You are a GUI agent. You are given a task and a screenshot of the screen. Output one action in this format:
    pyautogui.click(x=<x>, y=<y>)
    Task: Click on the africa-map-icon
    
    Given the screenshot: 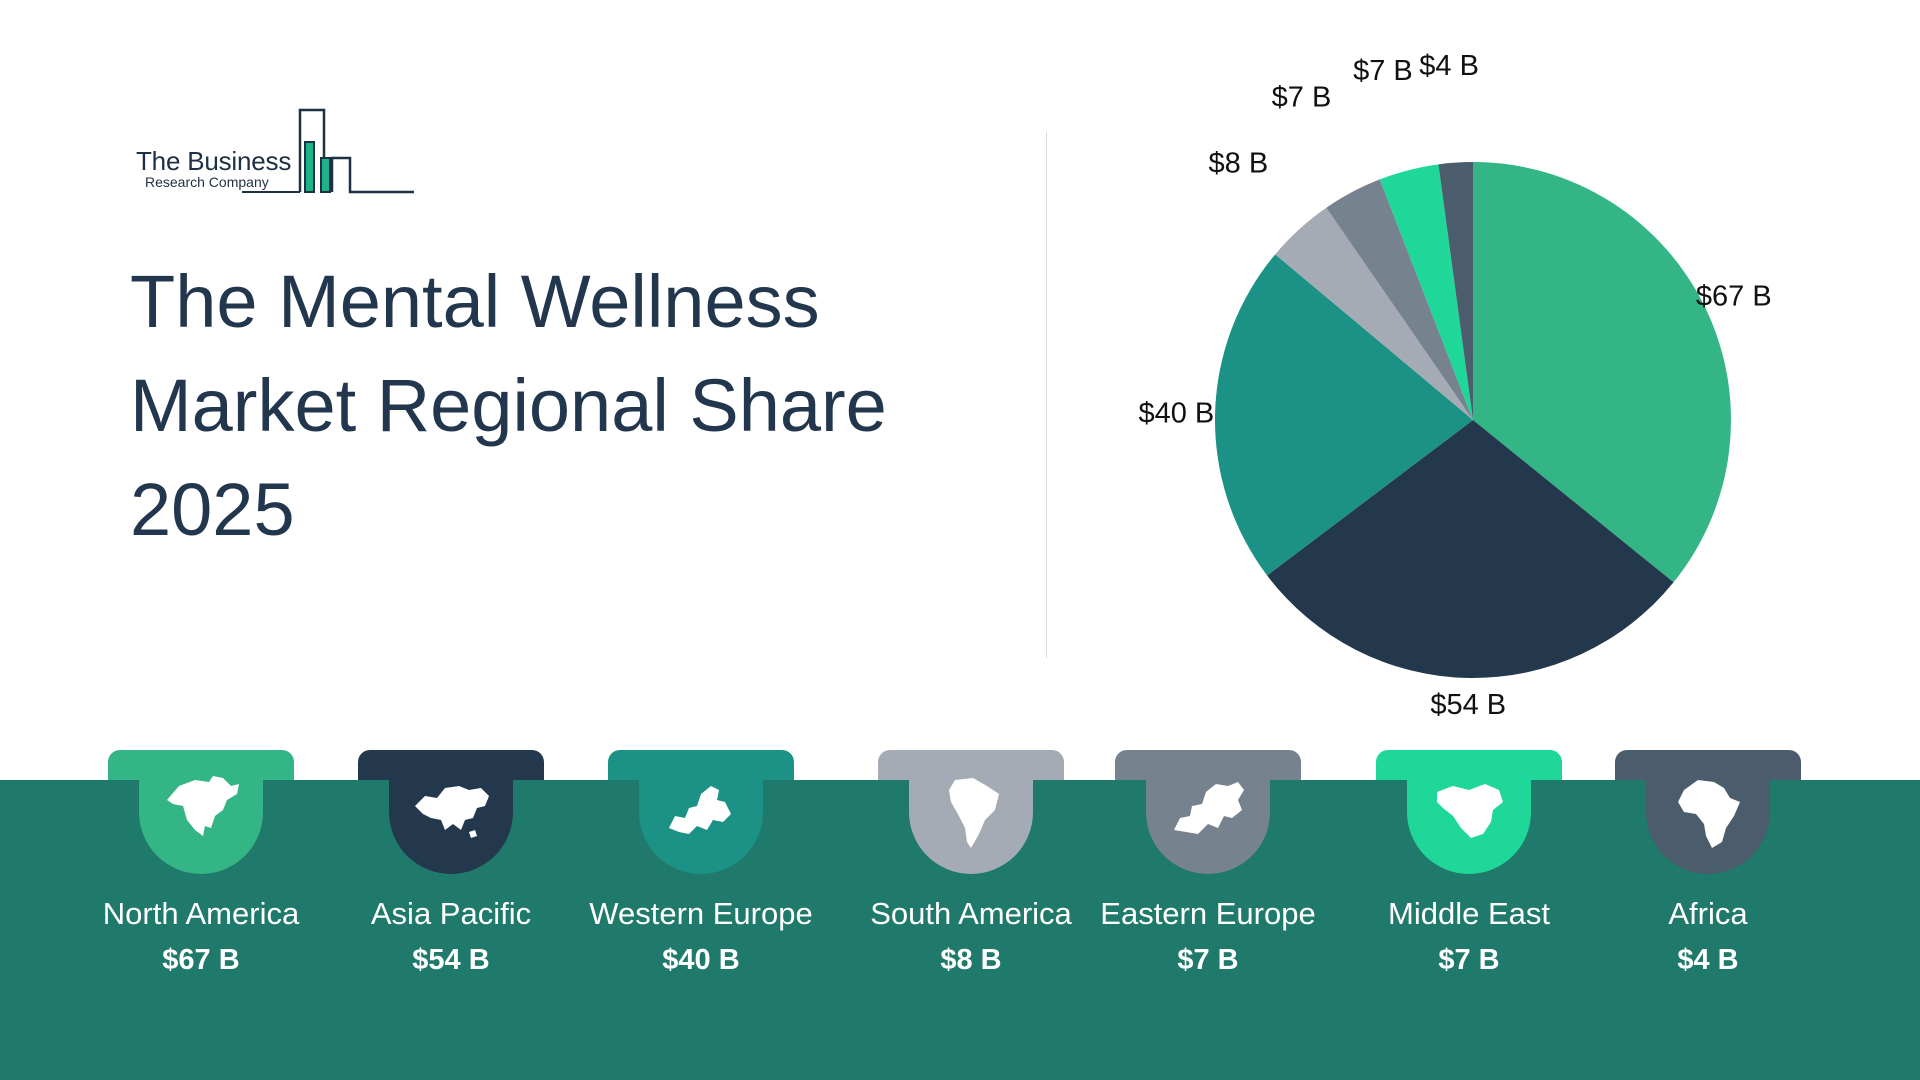 What is the action you would take?
    pyautogui.click(x=1709, y=814)
    